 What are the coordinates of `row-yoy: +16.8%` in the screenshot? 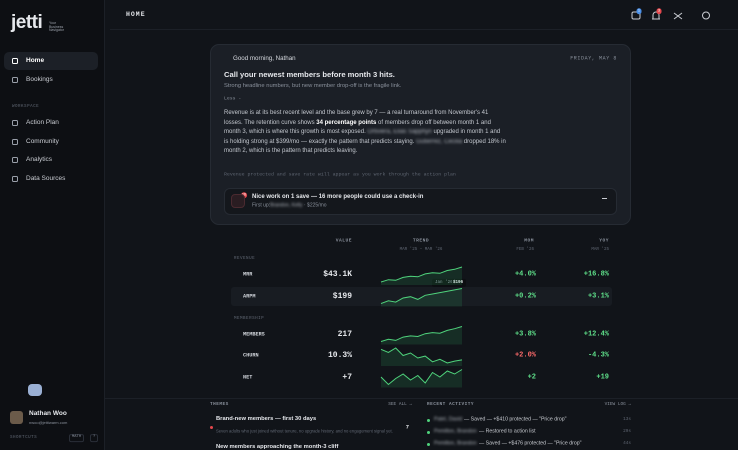 It's located at (596, 274).